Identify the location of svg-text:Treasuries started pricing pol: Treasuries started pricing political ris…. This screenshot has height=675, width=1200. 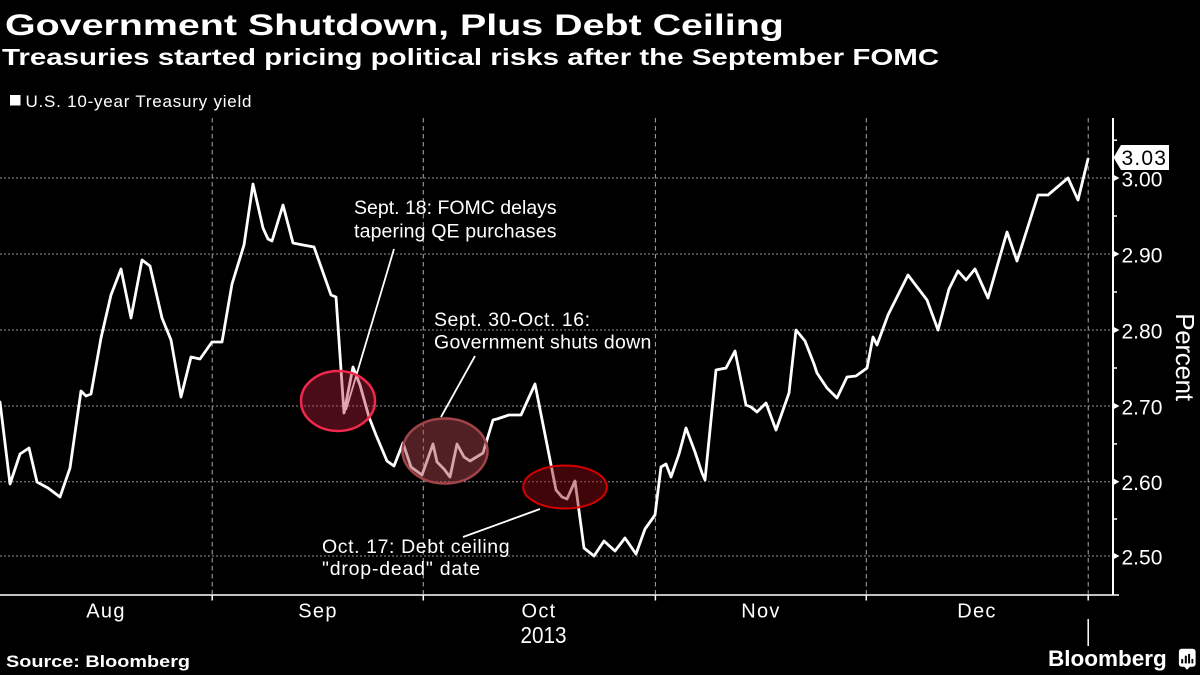
(470, 57).